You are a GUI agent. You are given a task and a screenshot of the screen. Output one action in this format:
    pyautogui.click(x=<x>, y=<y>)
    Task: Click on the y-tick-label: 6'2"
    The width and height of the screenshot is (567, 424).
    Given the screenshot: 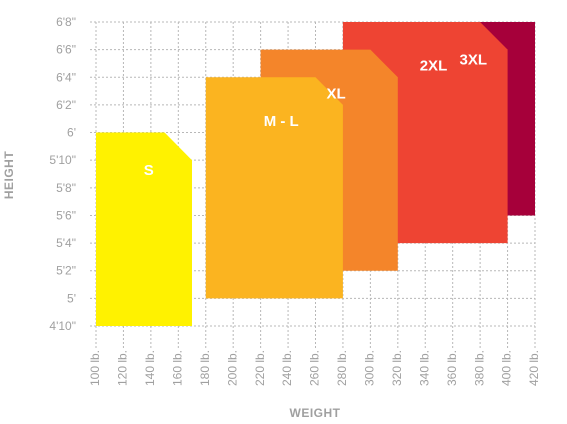 What is the action you would take?
    pyautogui.click(x=66, y=105)
    